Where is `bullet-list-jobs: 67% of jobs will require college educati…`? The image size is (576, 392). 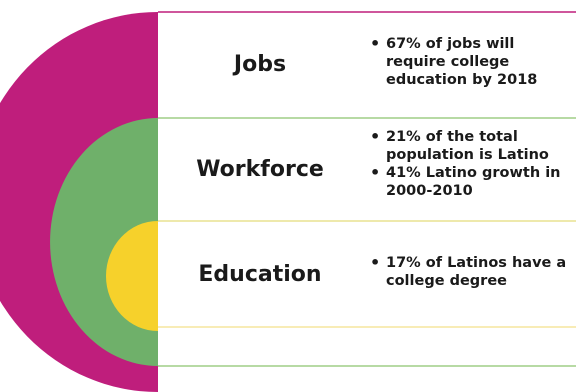
bullet-list-jobs: 67% of jobs will require college educati… is located at coordinates (472, 62).